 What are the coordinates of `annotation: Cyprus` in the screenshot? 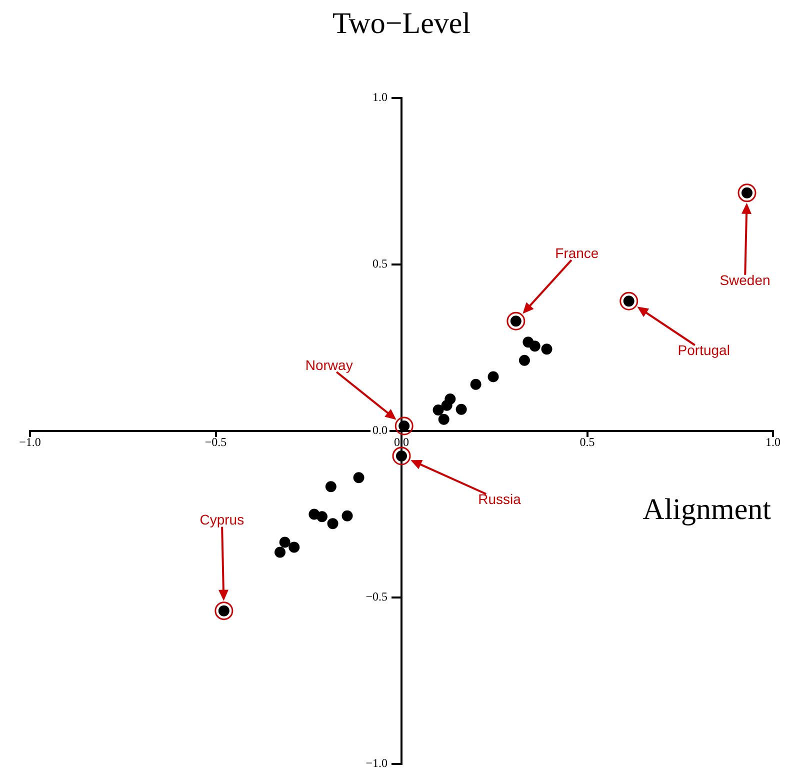 It's located at (222, 520).